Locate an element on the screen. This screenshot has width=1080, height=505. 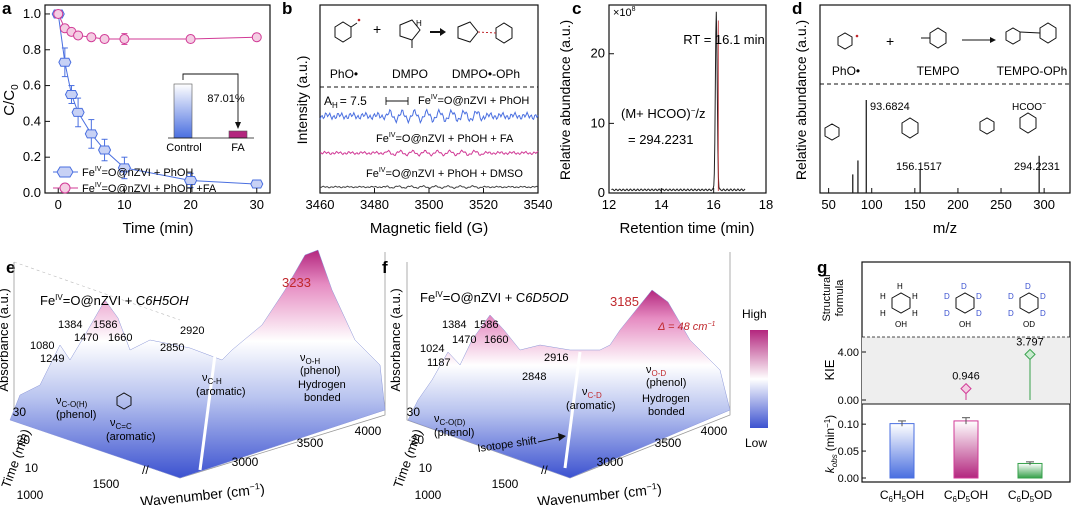
plot-frame-d is located at coordinates (945, 99).